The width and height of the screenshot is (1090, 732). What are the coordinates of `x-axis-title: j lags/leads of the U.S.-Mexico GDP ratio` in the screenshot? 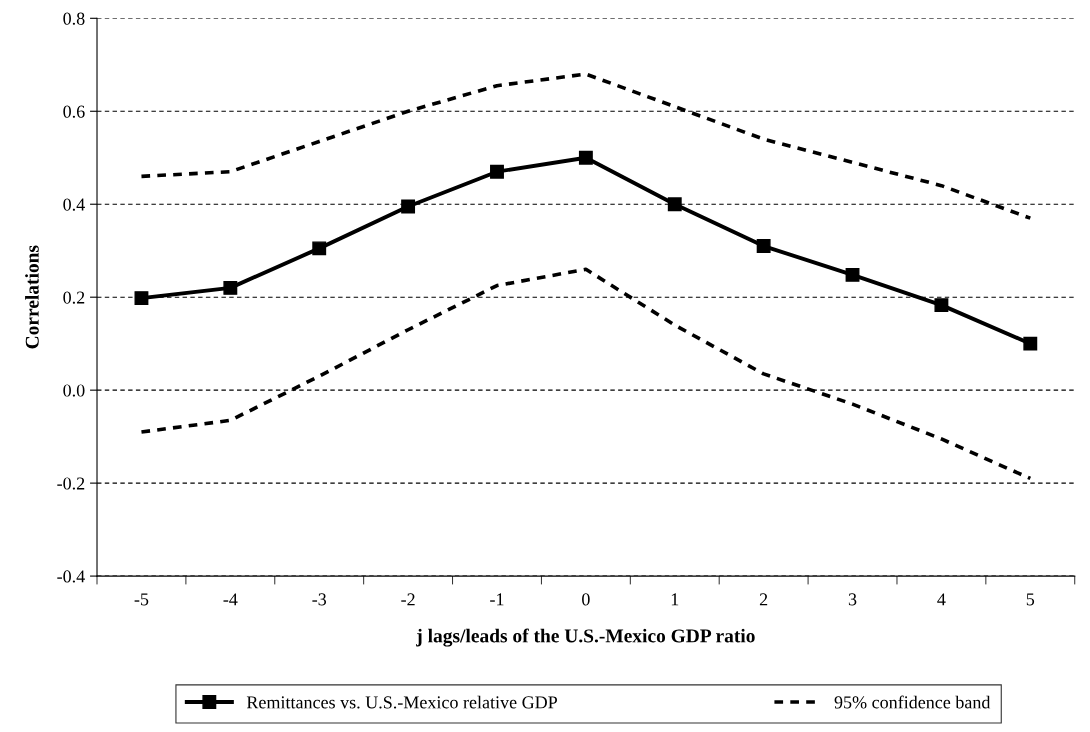 It's located at (585, 637).